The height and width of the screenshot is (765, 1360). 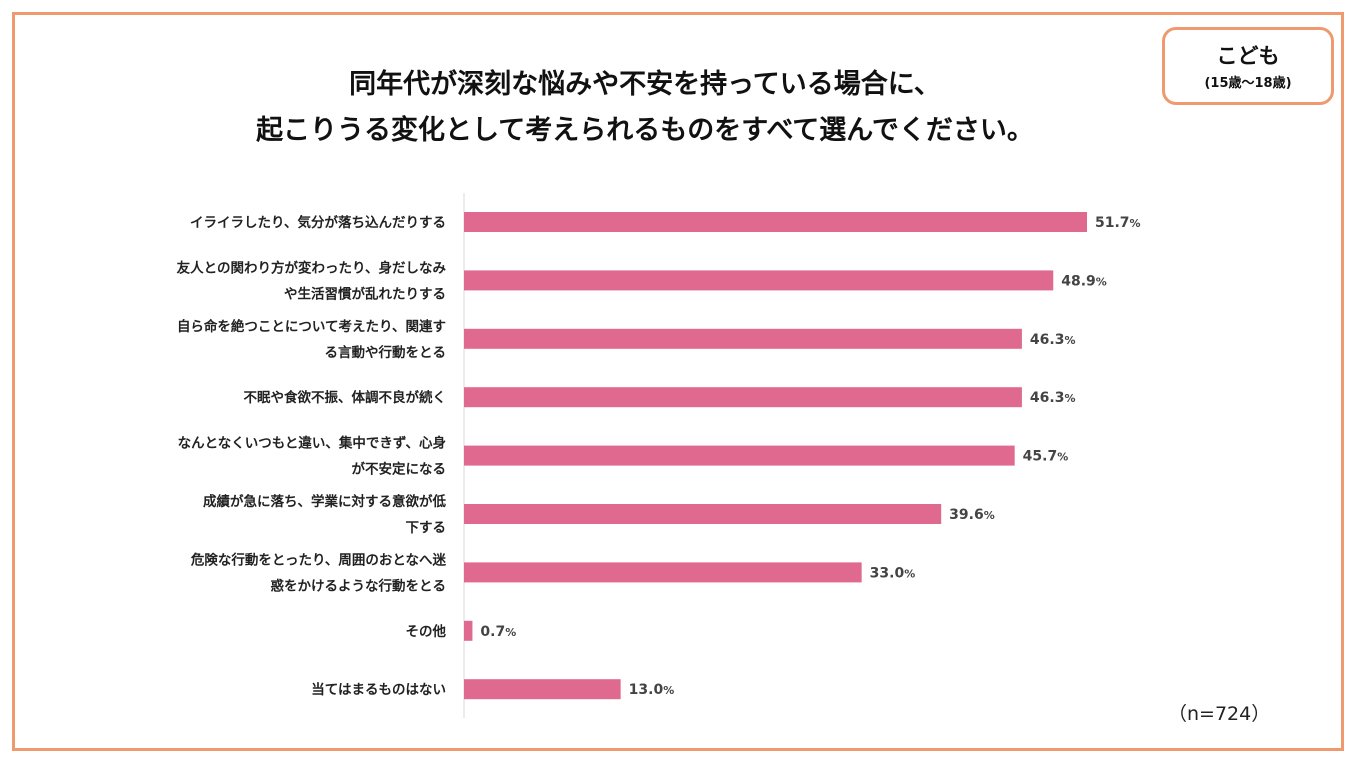 What do you see at coordinates (359, 585) in the screenshot?
I see `category-label-7-line-2: 惑をかけるような行動をとる` at bounding box center [359, 585].